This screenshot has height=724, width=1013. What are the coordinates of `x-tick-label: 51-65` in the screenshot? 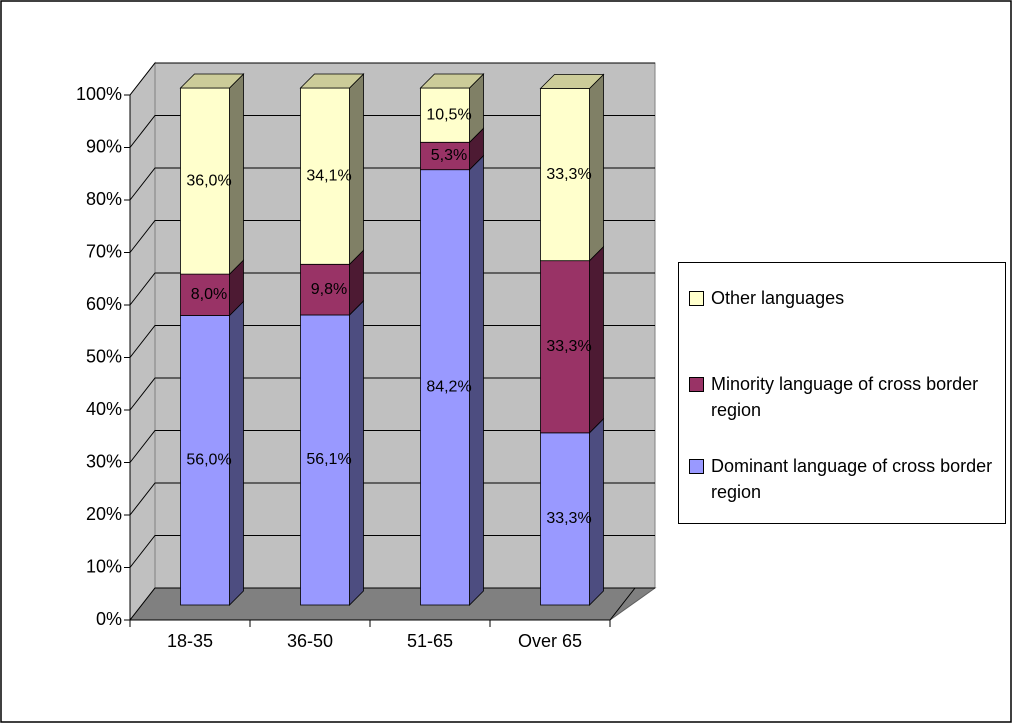 It's located at (430, 641).